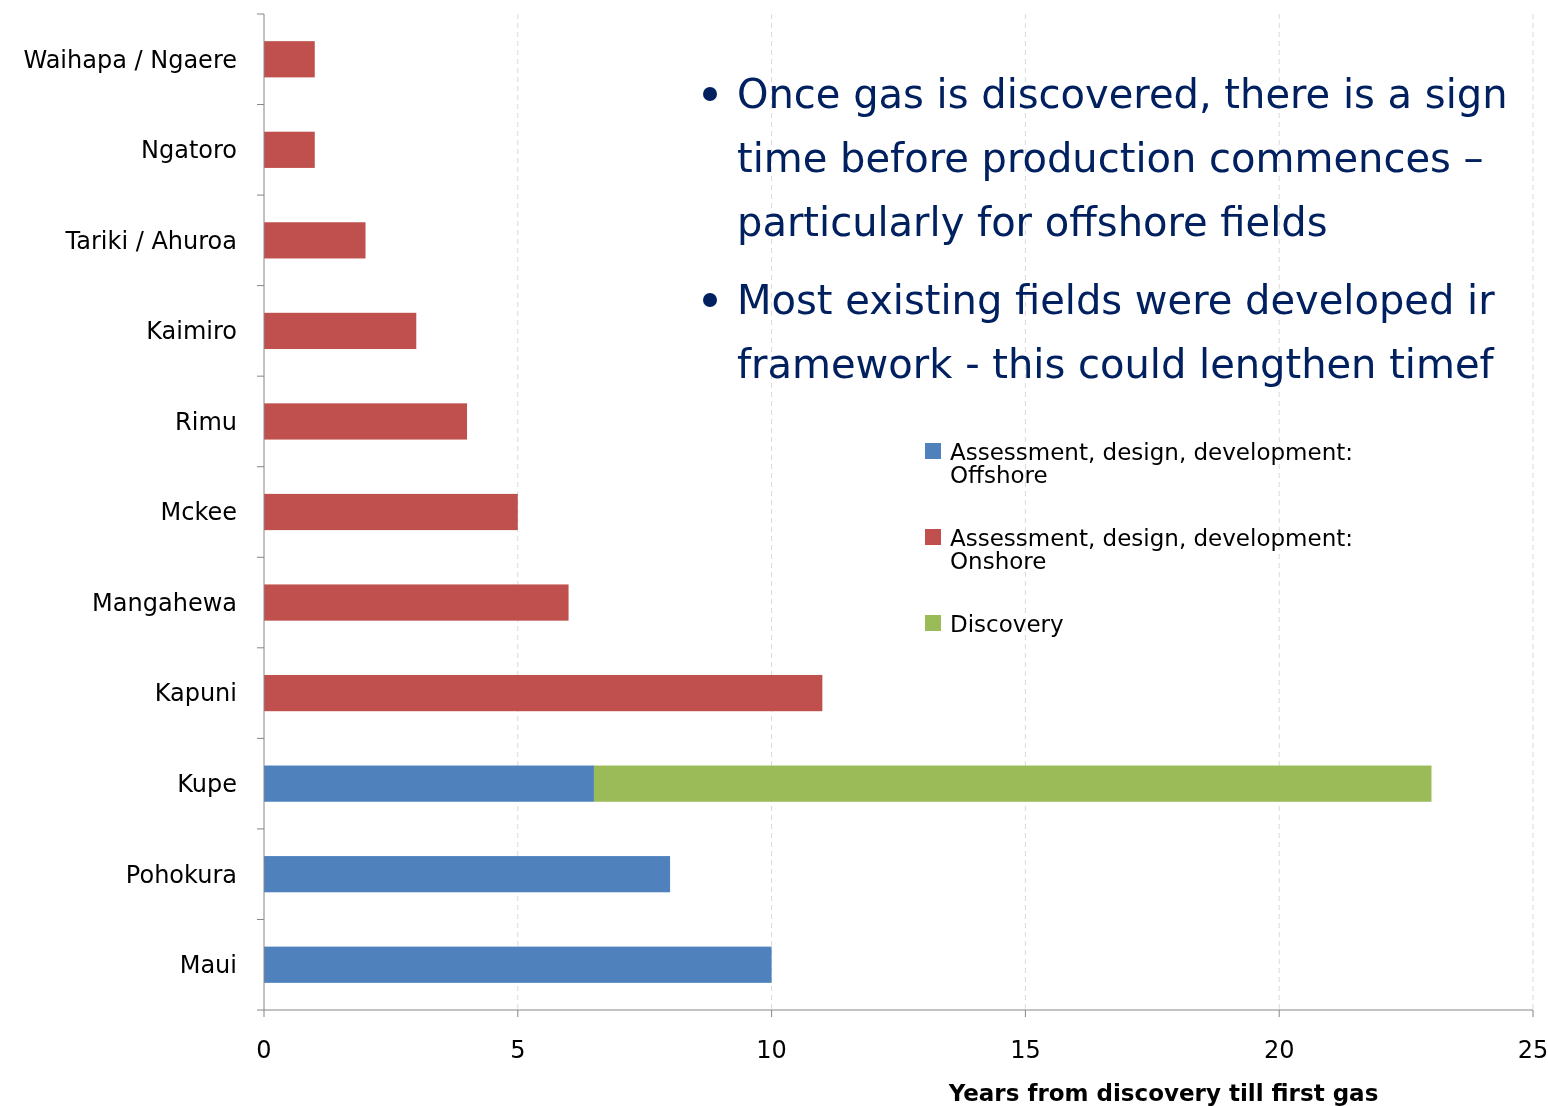 The width and height of the screenshot is (1548, 1106). I want to click on y-tick-label: Kupe, so click(207, 784).